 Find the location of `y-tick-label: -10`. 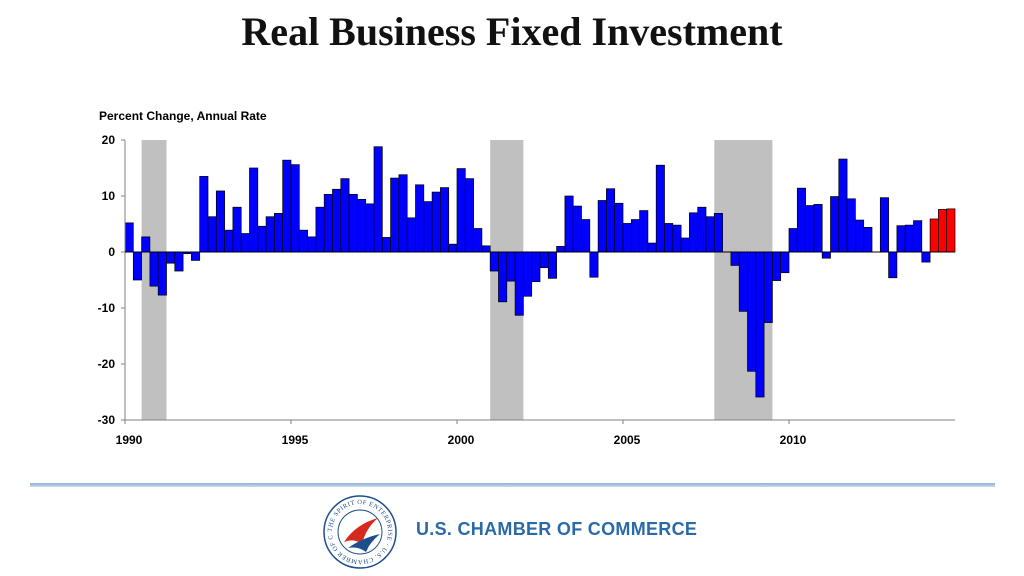

y-tick-label: -10 is located at coordinates (107, 308).